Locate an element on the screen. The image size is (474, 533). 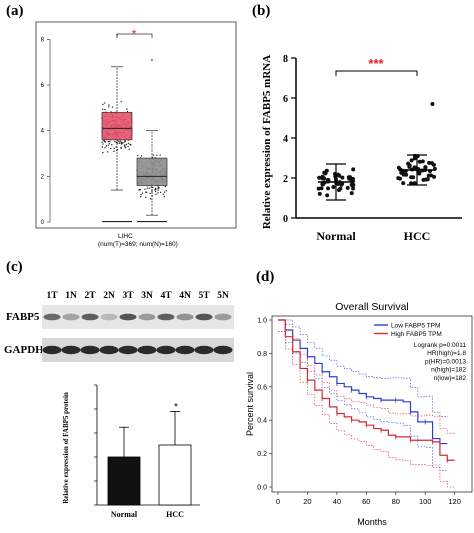
annotation: n(low)=182 is located at coordinates (450, 378).